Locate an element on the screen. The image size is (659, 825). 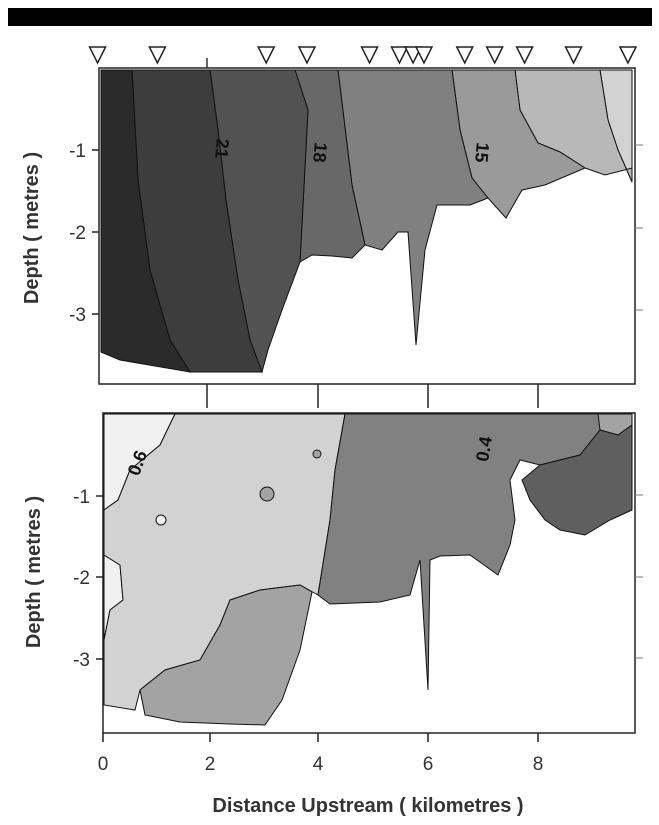
bottom-band-2a is located at coordinates (226, 655).